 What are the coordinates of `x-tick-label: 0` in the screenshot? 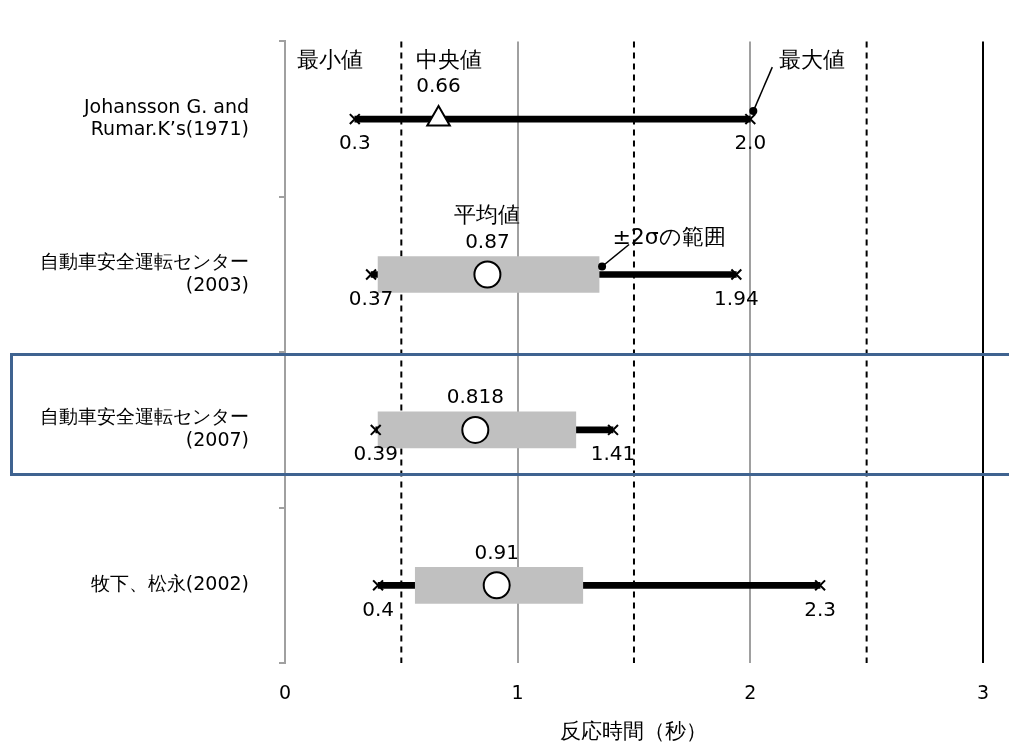 It's located at (285, 692).